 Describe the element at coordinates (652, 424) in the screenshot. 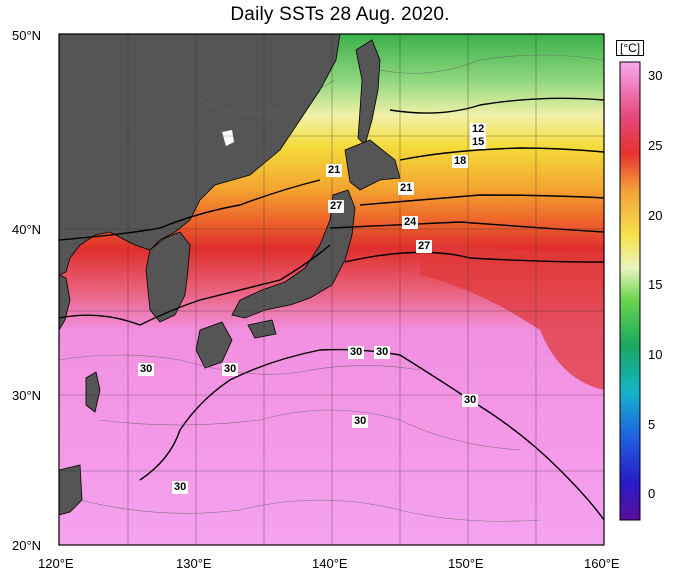

I see `colorbar-tick-5: 5` at that location.